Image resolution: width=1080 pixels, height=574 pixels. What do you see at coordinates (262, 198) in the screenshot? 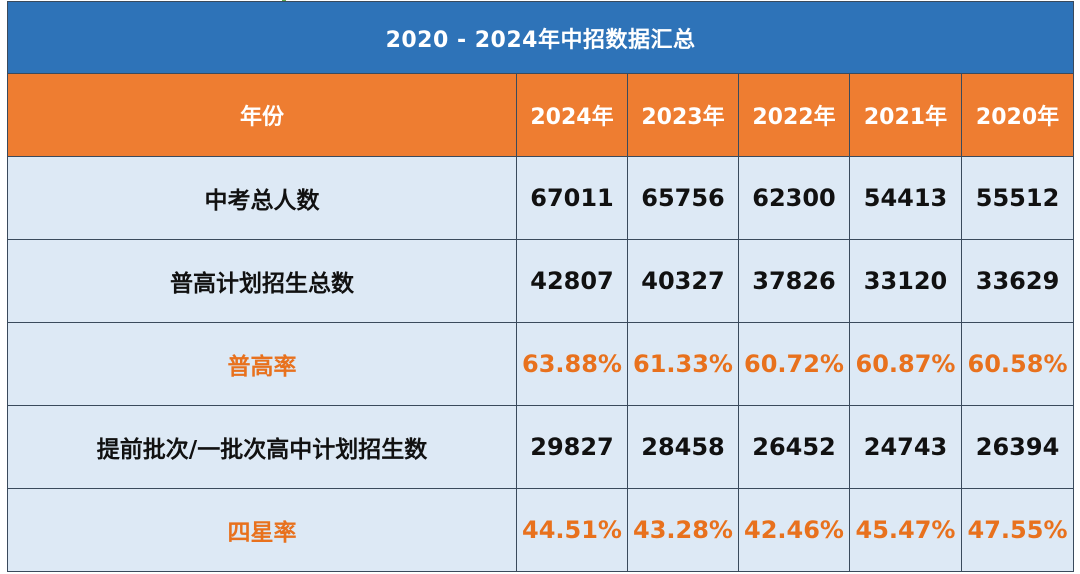
I see `row-label: 中考总人数` at bounding box center [262, 198].